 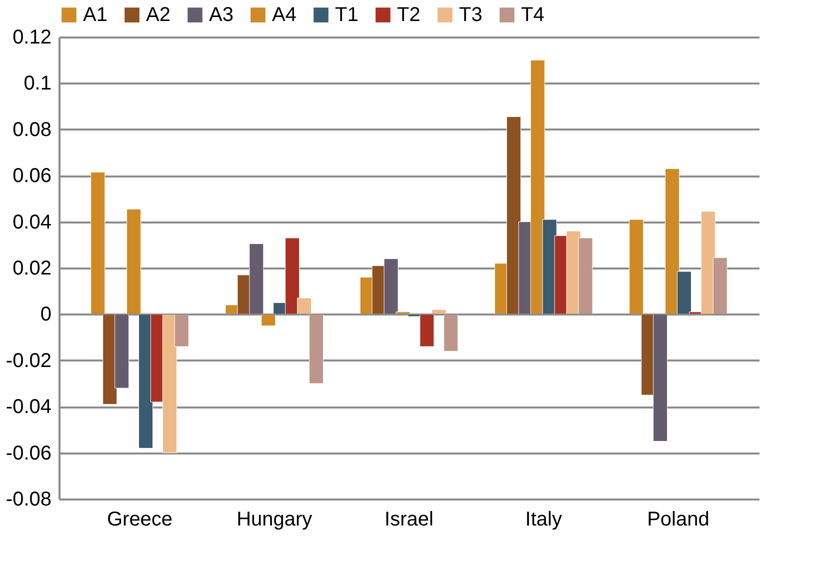 What do you see at coordinates (543, 519) in the screenshot?
I see `x-tick-label: Italy` at bounding box center [543, 519].